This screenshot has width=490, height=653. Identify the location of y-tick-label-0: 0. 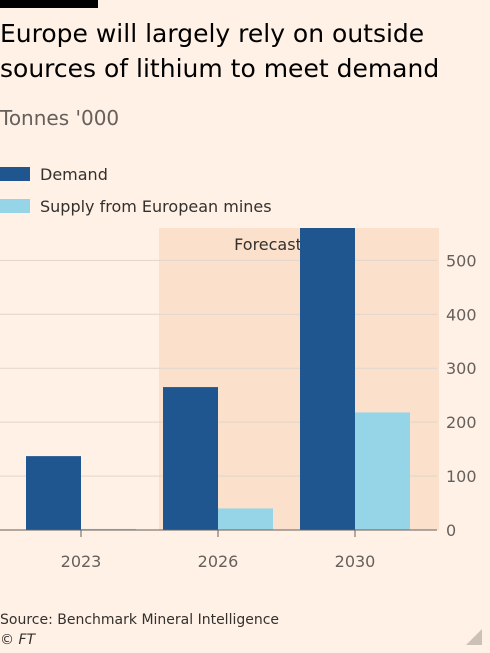
(451, 530).